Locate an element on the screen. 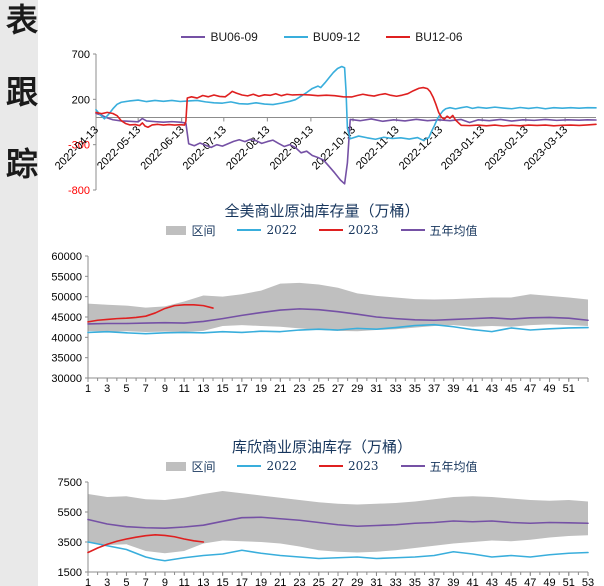 The image size is (604, 586). x-tick-label: 33 is located at coordinates (396, 581).